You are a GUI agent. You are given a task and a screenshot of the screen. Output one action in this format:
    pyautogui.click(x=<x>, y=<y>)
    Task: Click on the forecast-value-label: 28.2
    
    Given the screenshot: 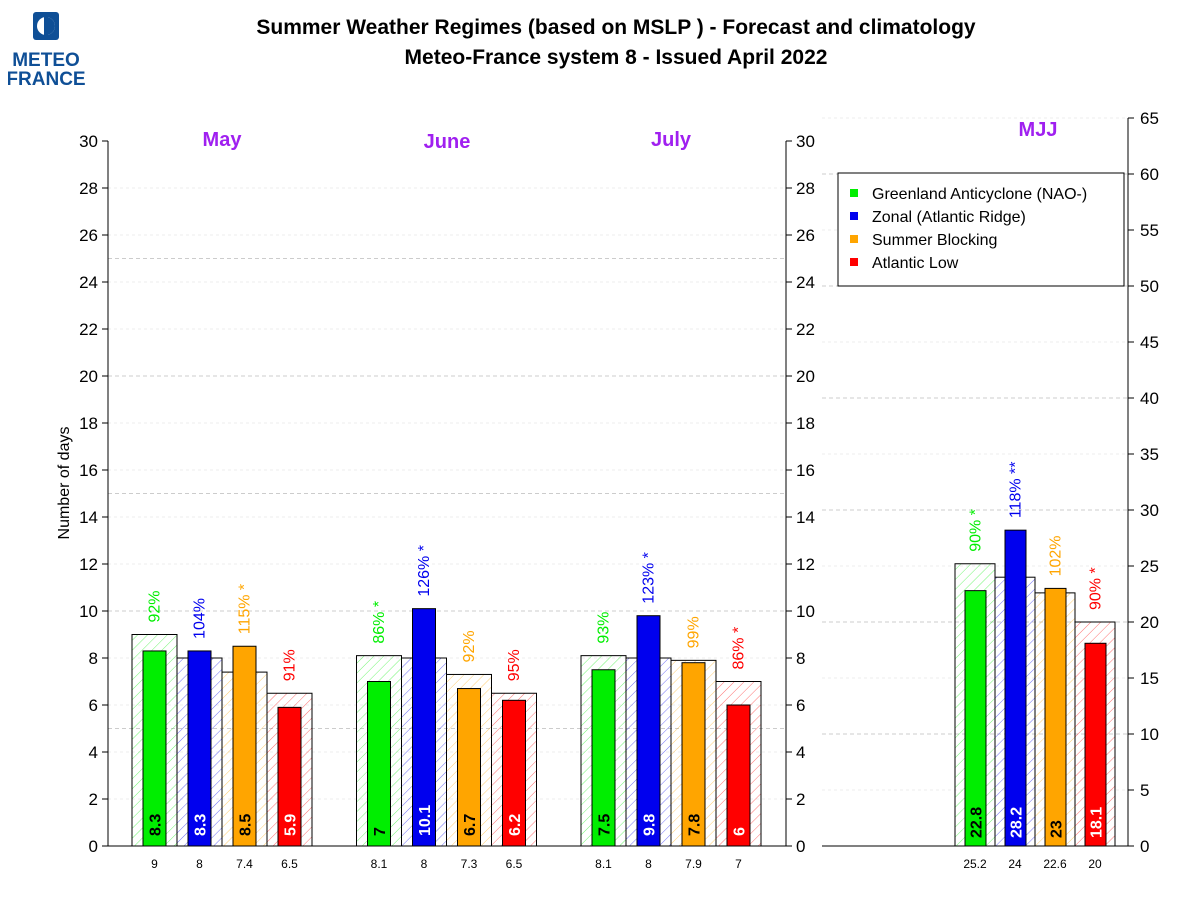 What is the action you would take?
    pyautogui.click(x=1017, y=822)
    